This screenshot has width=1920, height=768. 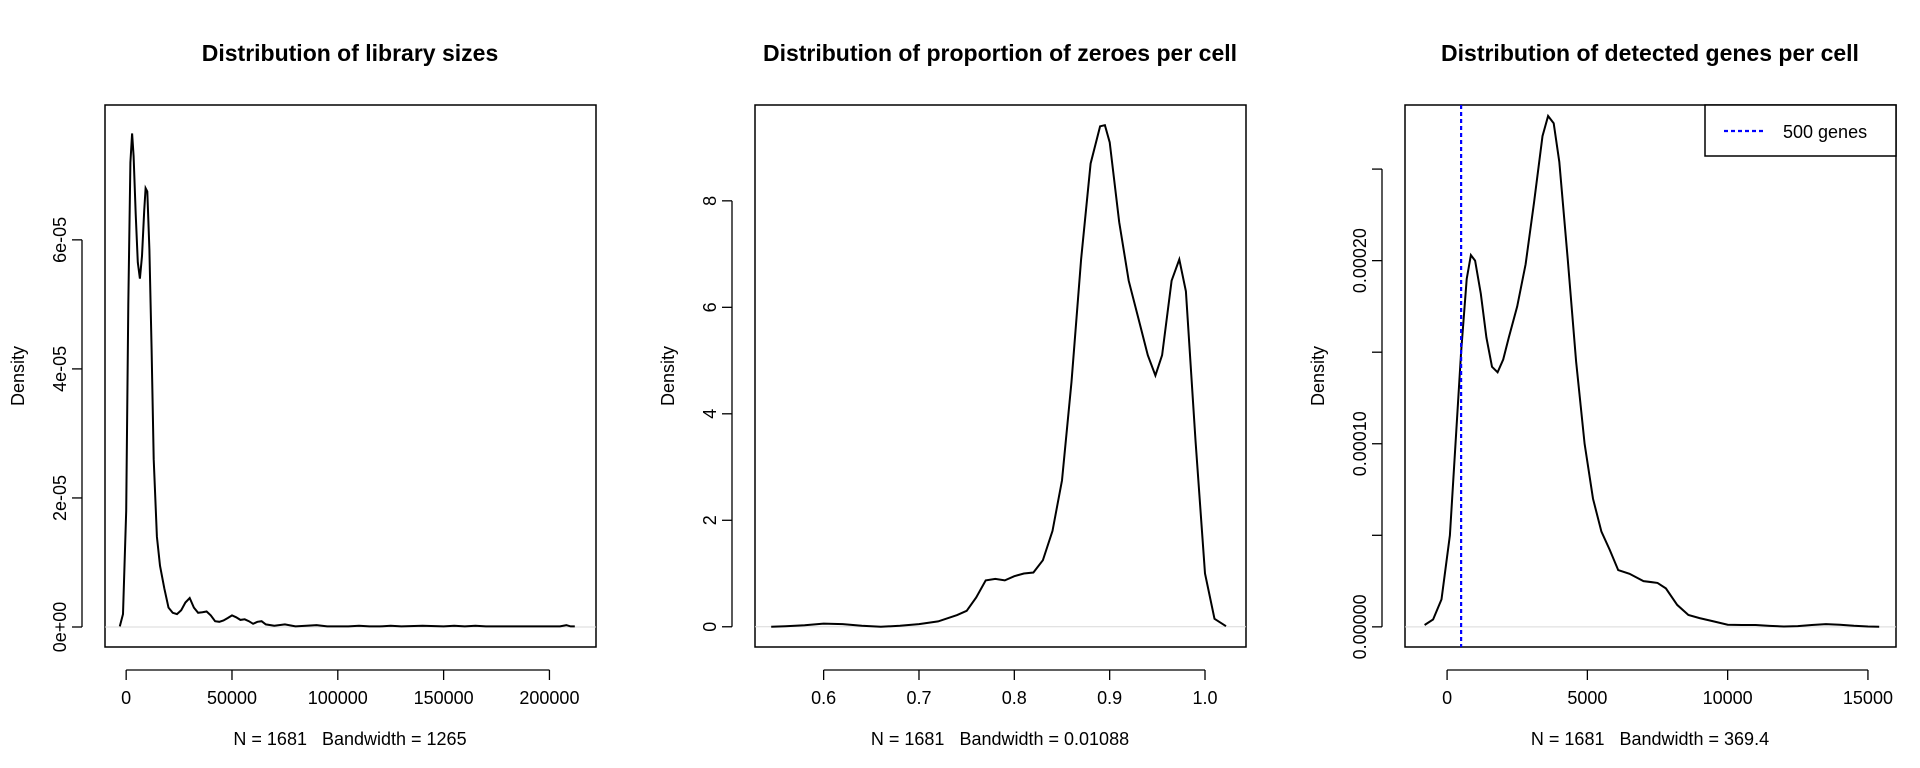 What do you see at coordinates (1587, 698) in the screenshot?
I see `x-tick-label: 5000` at bounding box center [1587, 698].